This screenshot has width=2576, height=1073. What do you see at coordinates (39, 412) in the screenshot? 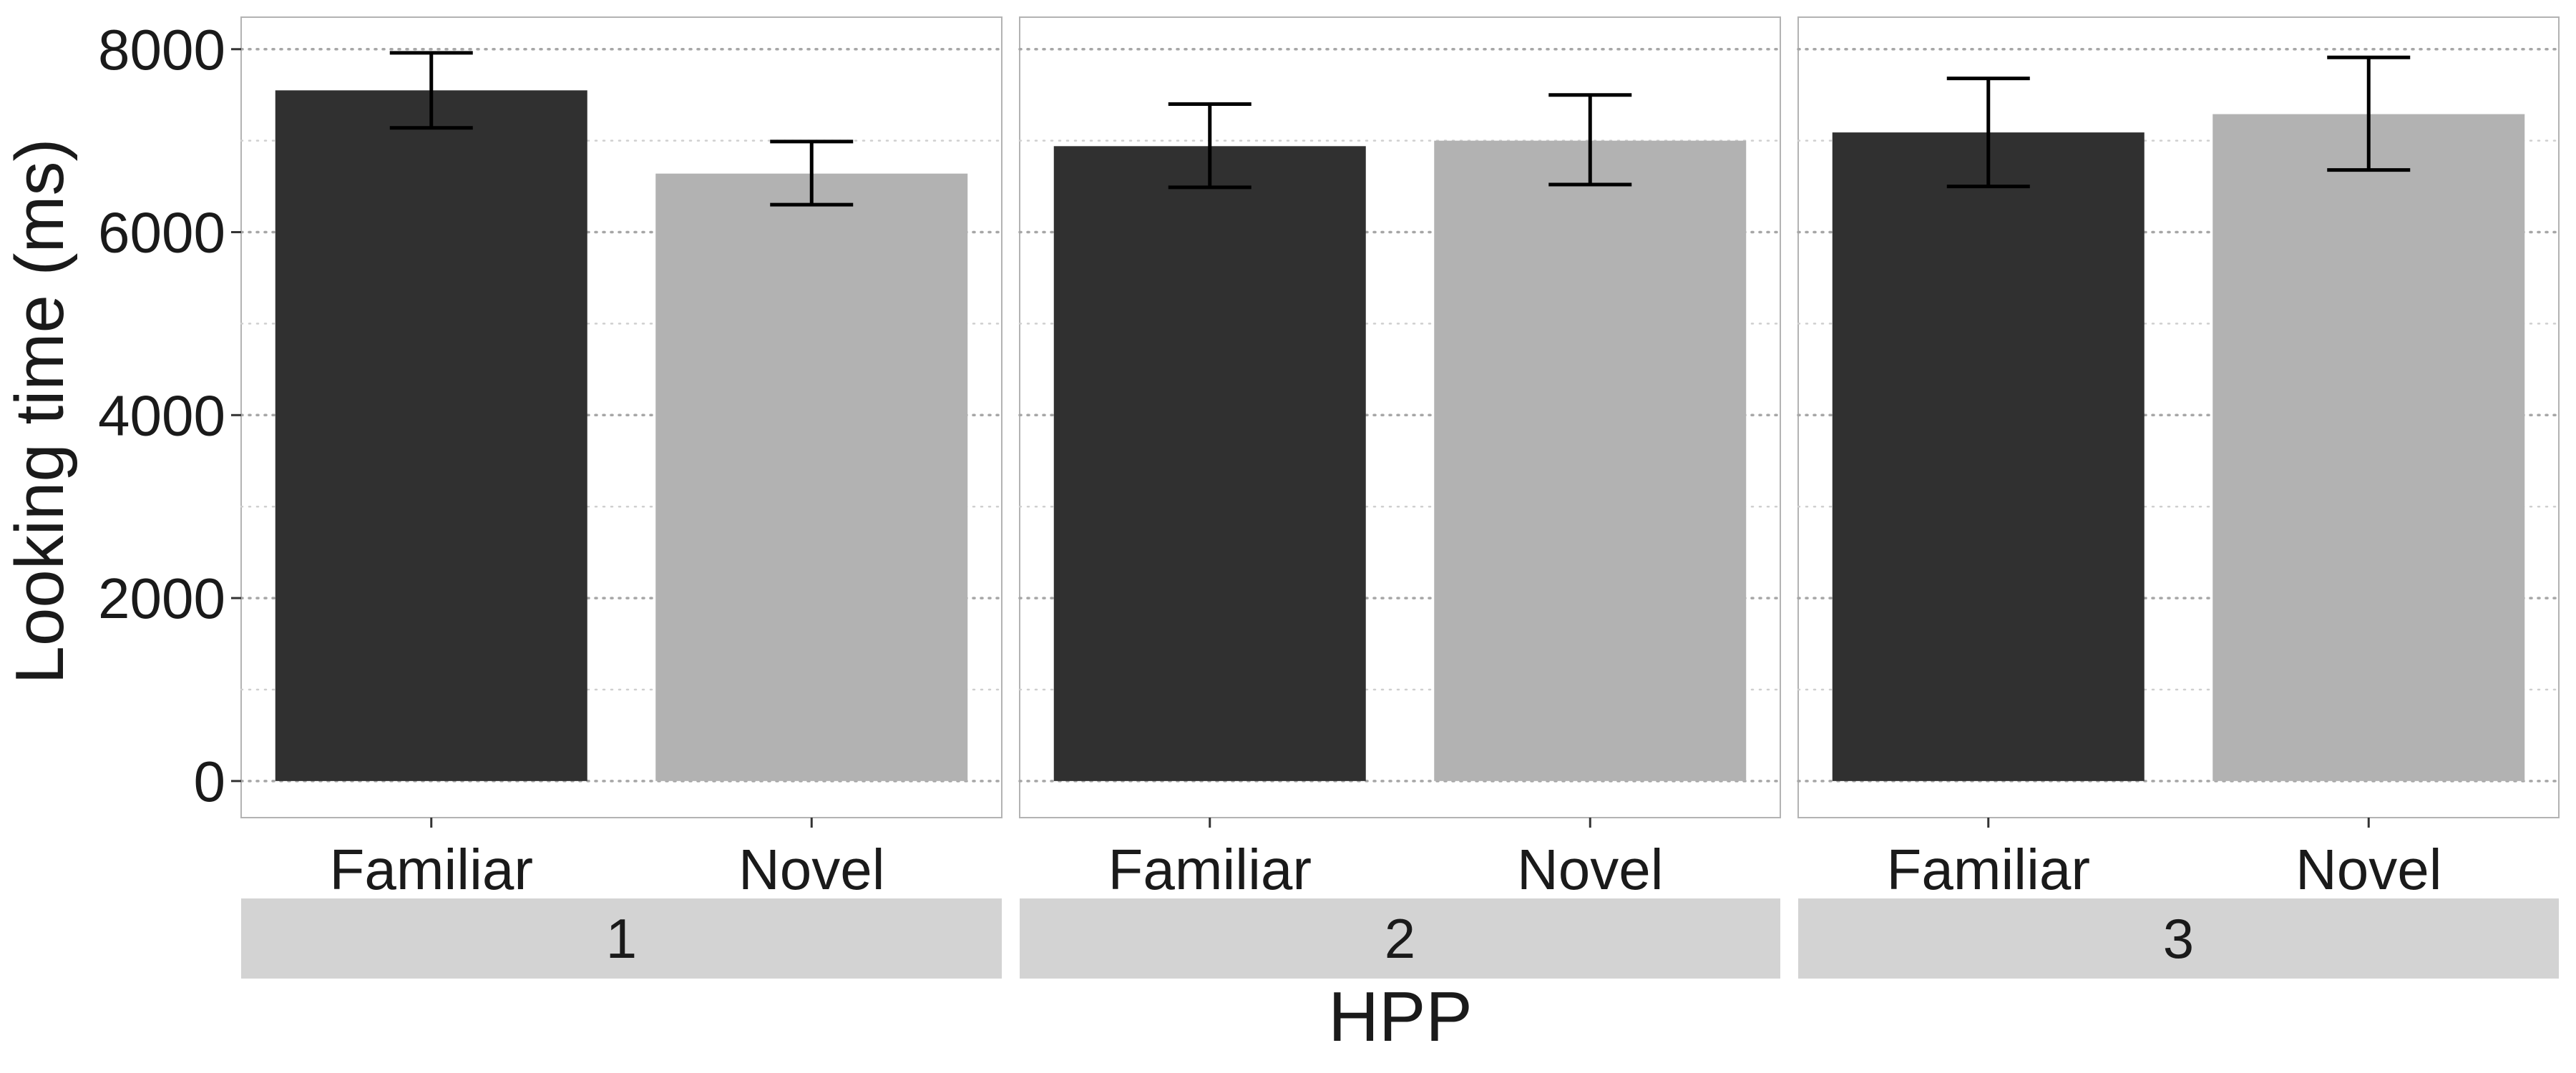
I see `y-axis-title: Looking time (ms)` at bounding box center [39, 412].